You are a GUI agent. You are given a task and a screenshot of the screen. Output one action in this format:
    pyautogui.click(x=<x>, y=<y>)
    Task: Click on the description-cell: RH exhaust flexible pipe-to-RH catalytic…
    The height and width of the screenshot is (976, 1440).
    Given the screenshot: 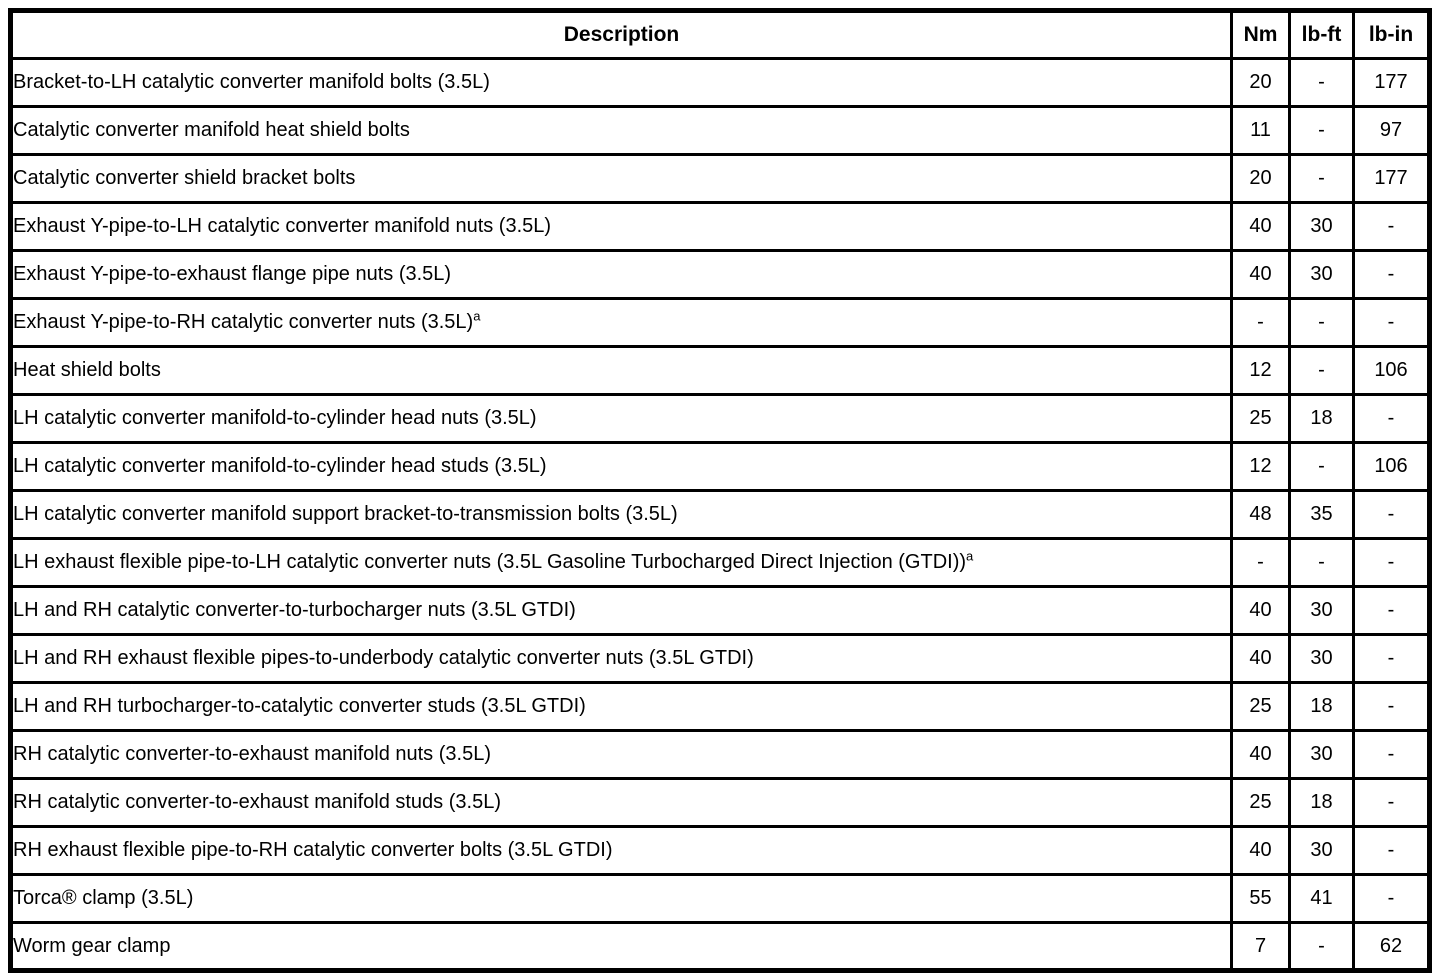 What is the action you would take?
    pyautogui.click(x=621, y=850)
    